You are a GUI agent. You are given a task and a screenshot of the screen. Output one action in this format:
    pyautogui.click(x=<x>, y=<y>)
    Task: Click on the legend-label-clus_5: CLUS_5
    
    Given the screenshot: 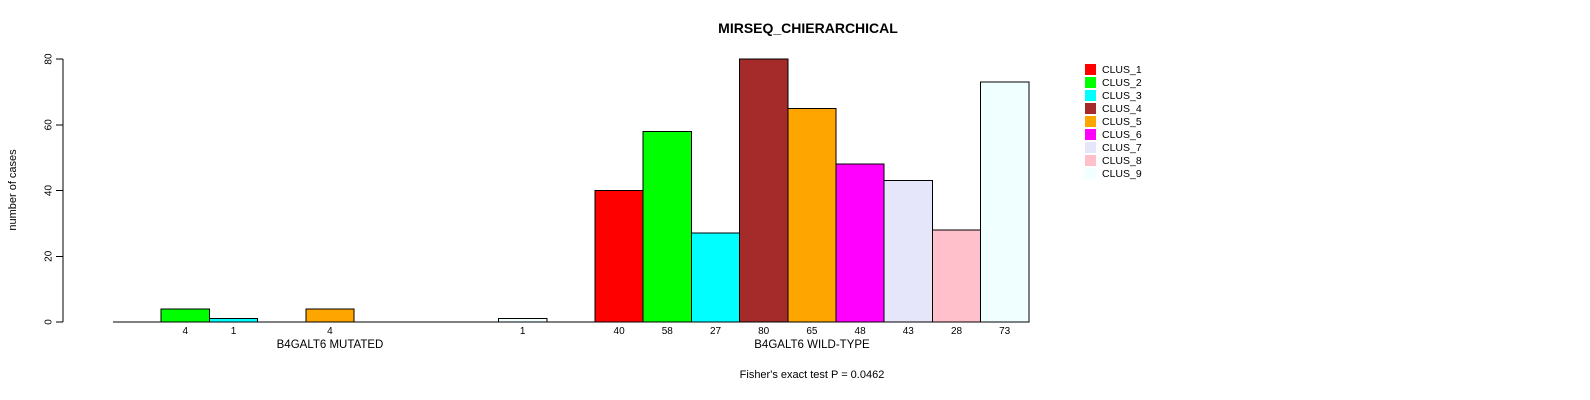 What is the action you would take?
    pyautogui.click(x=1122, y=122)
    